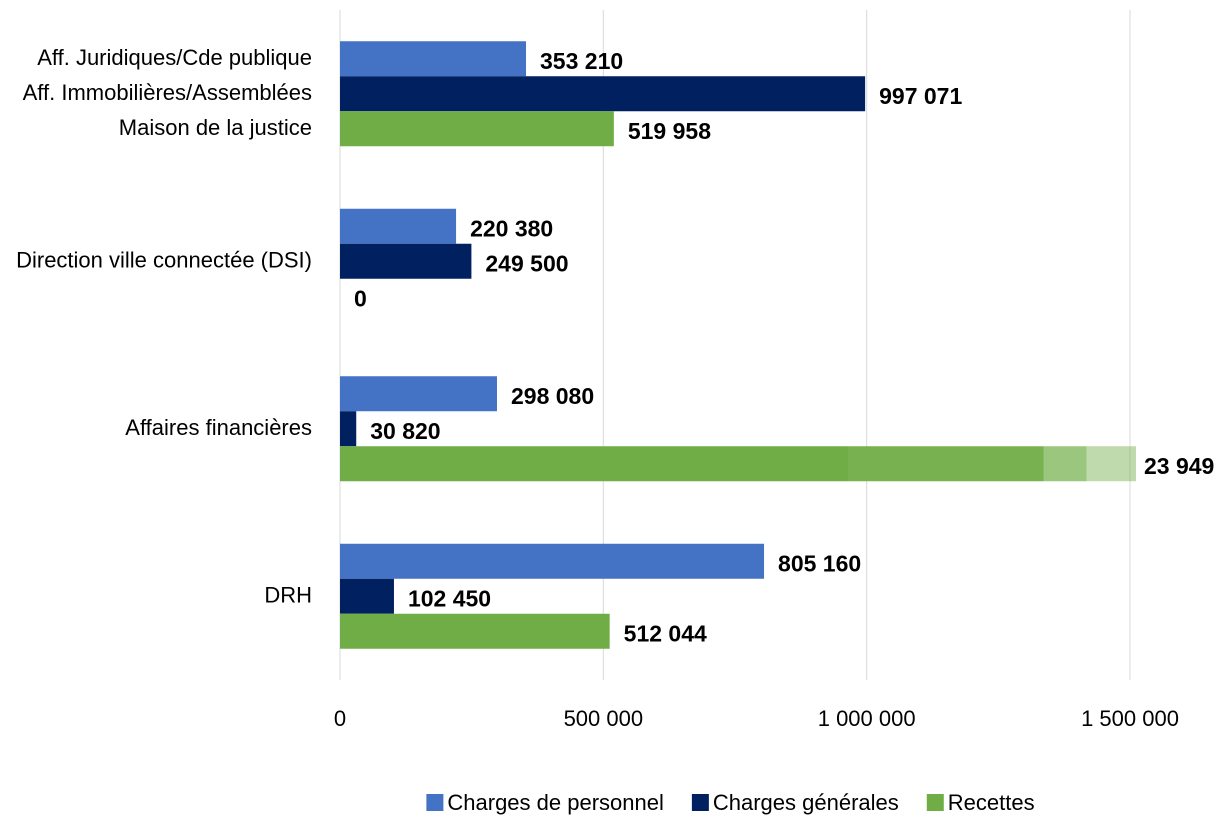 The width and height of the screenshot is (1221, 830). Describe the element at coordinates (1182, 466) in the screenshot. I see `value-label: 23 949 111` at that location.